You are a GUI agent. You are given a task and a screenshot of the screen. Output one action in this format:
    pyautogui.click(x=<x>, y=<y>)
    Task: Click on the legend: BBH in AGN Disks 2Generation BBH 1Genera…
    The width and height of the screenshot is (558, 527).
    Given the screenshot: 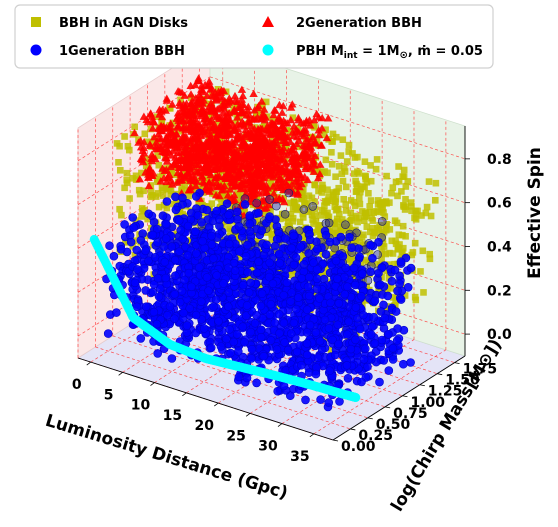 What is the action you would take?
    pyautogui.click(x=254, y=36)
    